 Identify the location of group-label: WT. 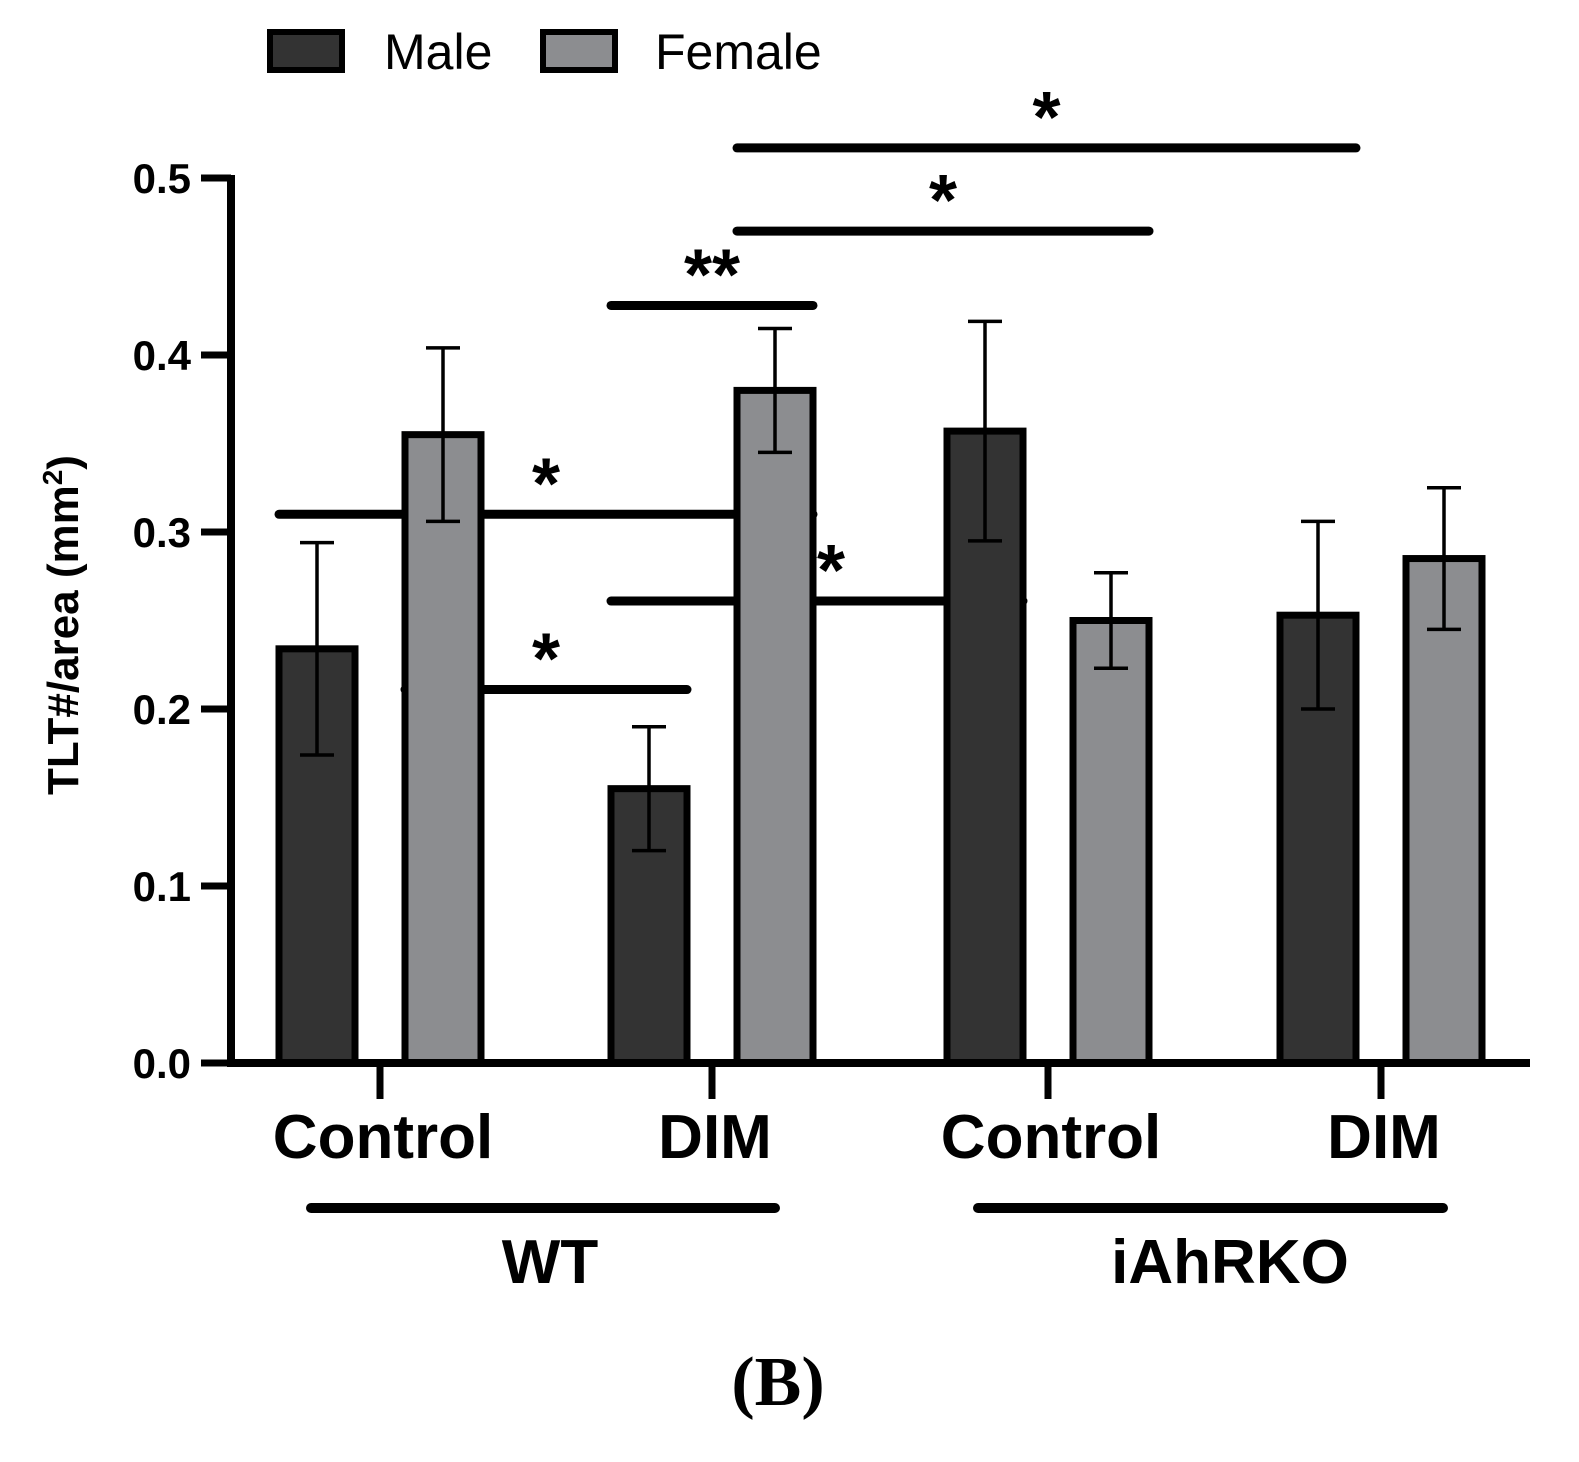
(550, 1262).